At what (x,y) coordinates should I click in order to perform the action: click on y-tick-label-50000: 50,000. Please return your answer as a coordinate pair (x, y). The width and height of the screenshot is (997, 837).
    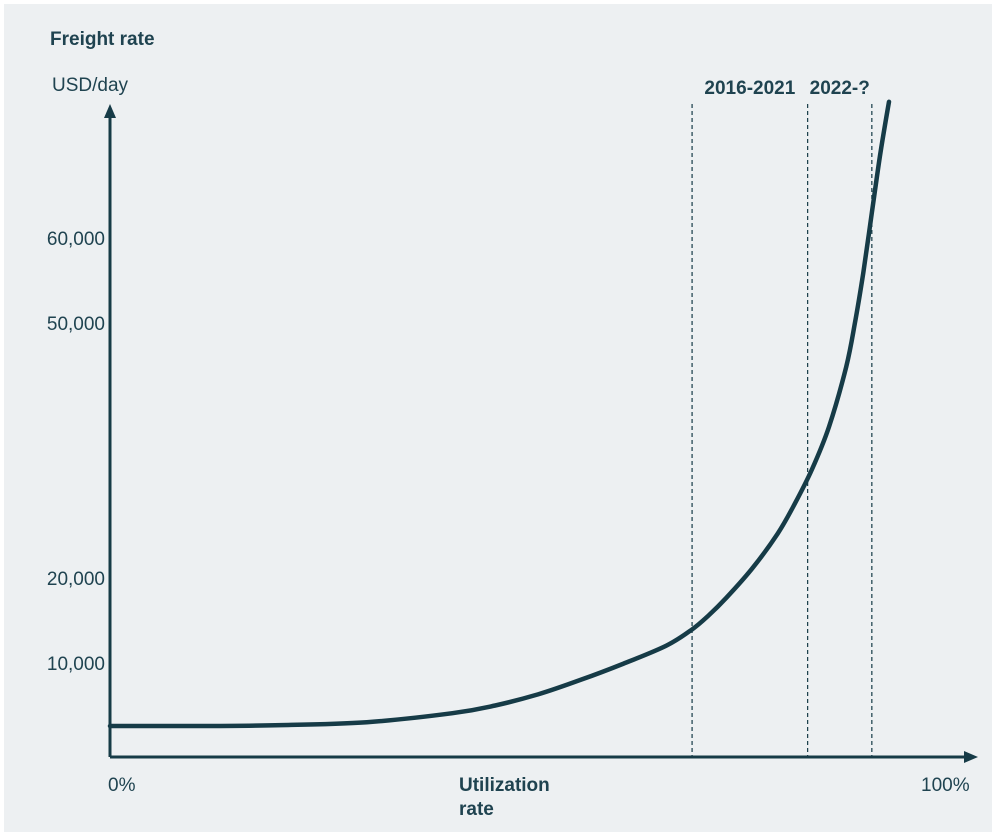
    Looking at the image, I should click on (76, 324).